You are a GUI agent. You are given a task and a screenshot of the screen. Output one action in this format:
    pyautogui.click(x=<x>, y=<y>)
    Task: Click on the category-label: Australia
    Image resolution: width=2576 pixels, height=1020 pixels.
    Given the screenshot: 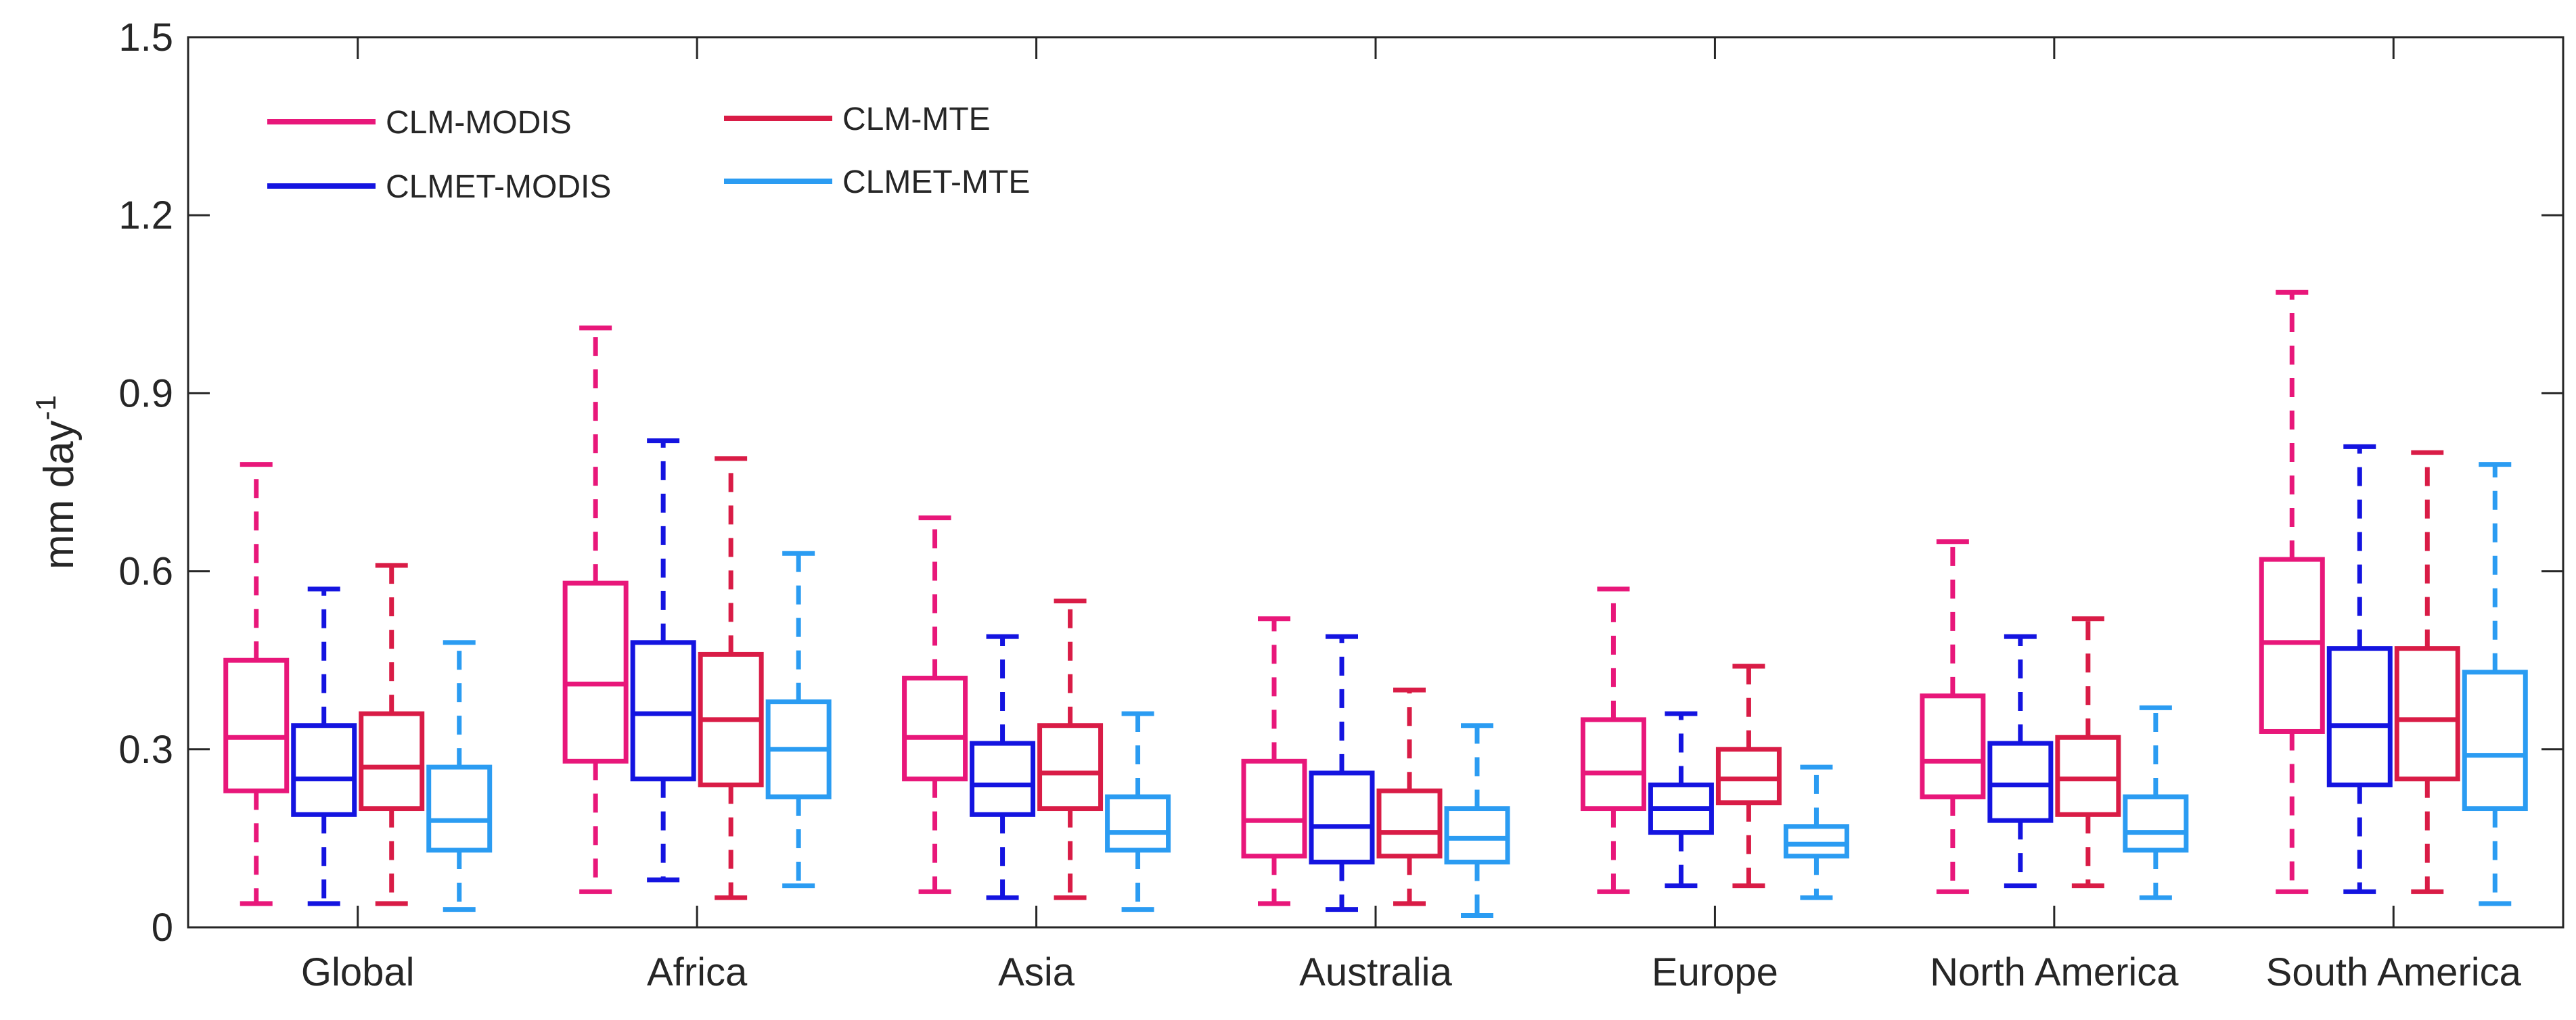 What is the action you would take?
    pyautogui.click(x=1375, y=972)
    